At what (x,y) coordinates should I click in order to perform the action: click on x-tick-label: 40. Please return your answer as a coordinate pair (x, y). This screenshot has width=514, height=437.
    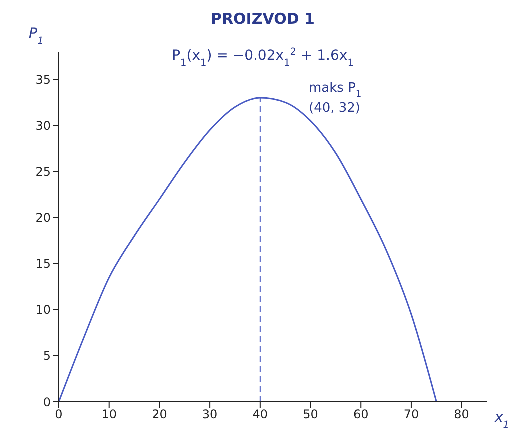
    Looking at the image, I should click on (260, 415).